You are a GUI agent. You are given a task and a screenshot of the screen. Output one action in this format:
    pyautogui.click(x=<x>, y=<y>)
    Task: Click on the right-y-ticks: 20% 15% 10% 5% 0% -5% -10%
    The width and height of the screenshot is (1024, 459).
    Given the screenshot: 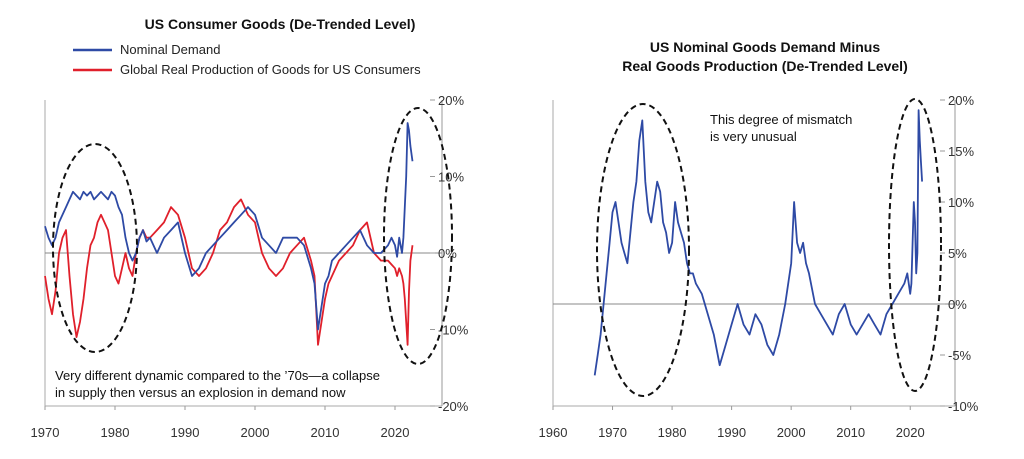 What is the action you would take?
    pyautogui.click(x=959, y=253)
    